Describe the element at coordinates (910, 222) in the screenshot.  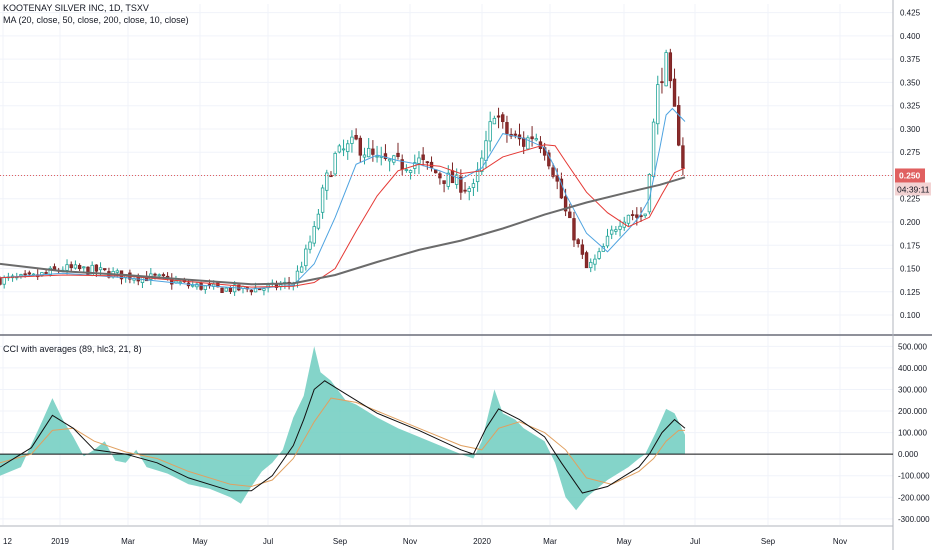
I see `price-tick-label: 0.200` at that location.